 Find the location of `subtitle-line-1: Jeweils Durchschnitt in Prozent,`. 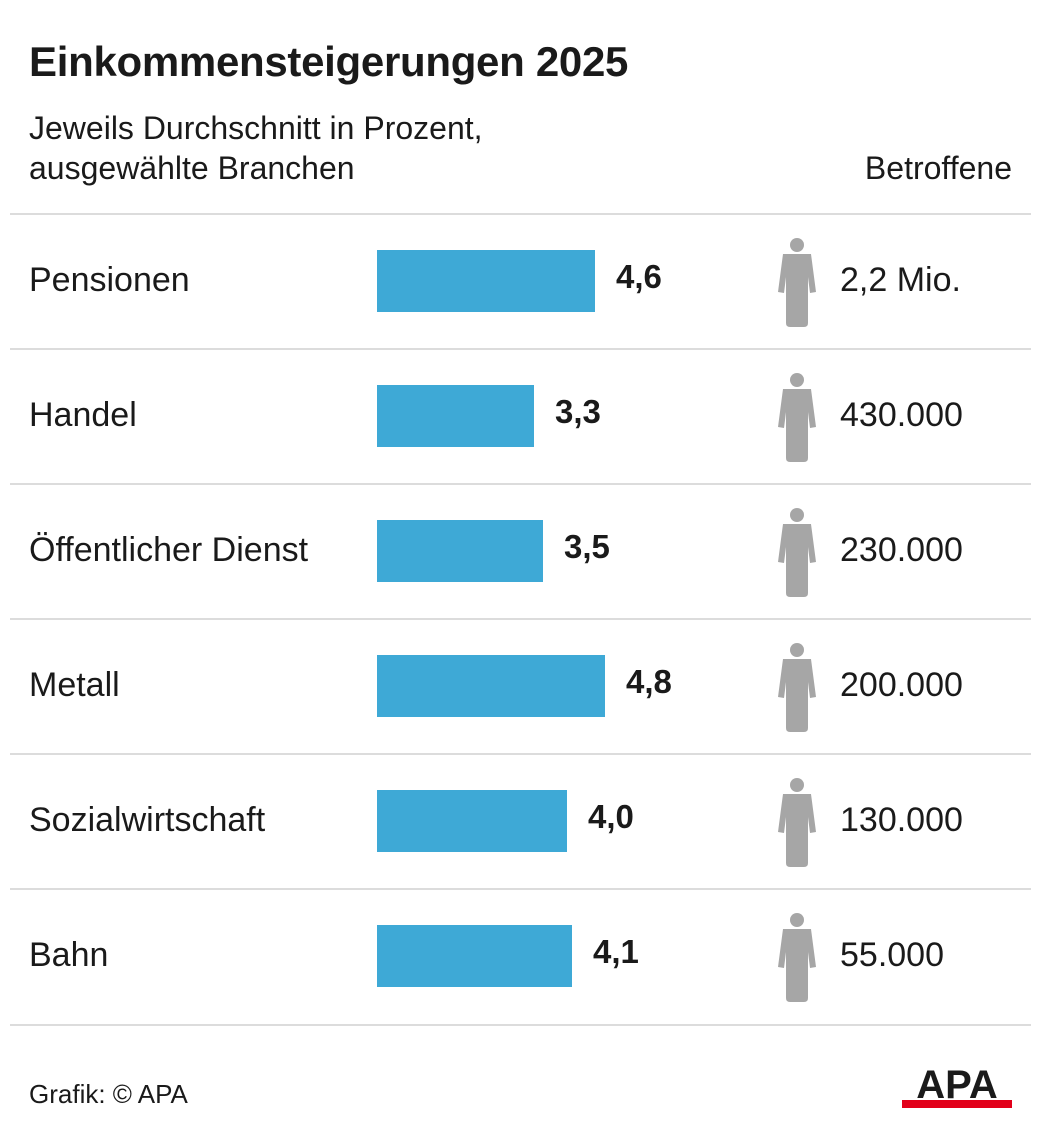

subtitle-line-1: Jeweils Durchschnitt in Prozent, is located at coordinates (256, 128).